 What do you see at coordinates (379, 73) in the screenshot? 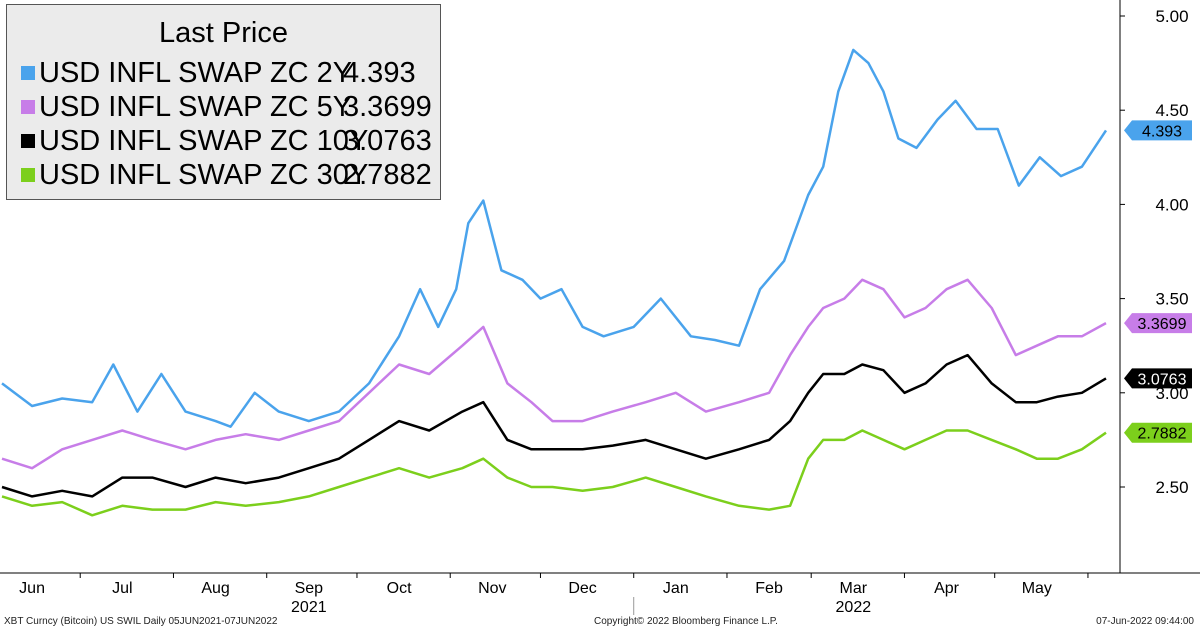
I see `legend-value-2y: 4.393` at bounding box center [379, 73].